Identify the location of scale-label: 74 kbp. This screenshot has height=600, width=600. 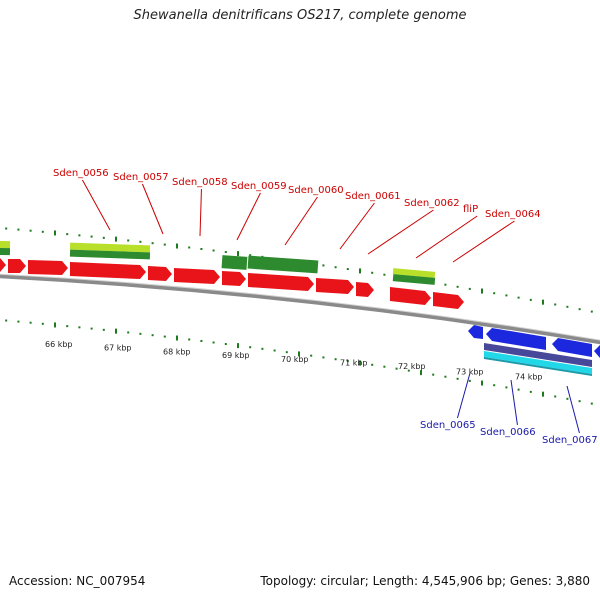
(529, 377).